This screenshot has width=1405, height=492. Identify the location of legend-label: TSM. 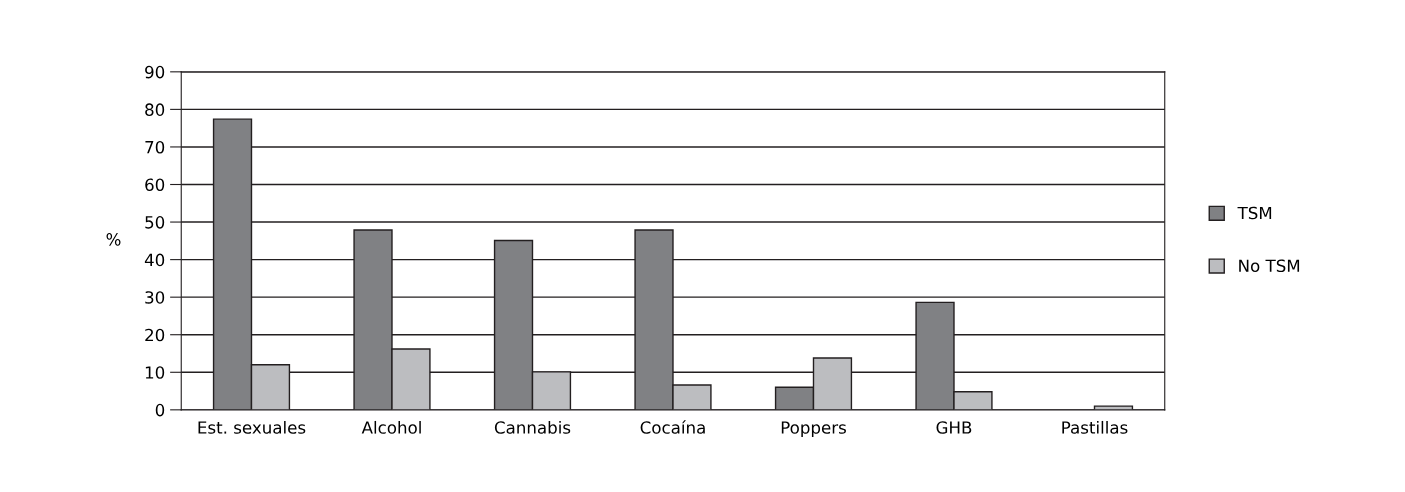
(1254, 213).